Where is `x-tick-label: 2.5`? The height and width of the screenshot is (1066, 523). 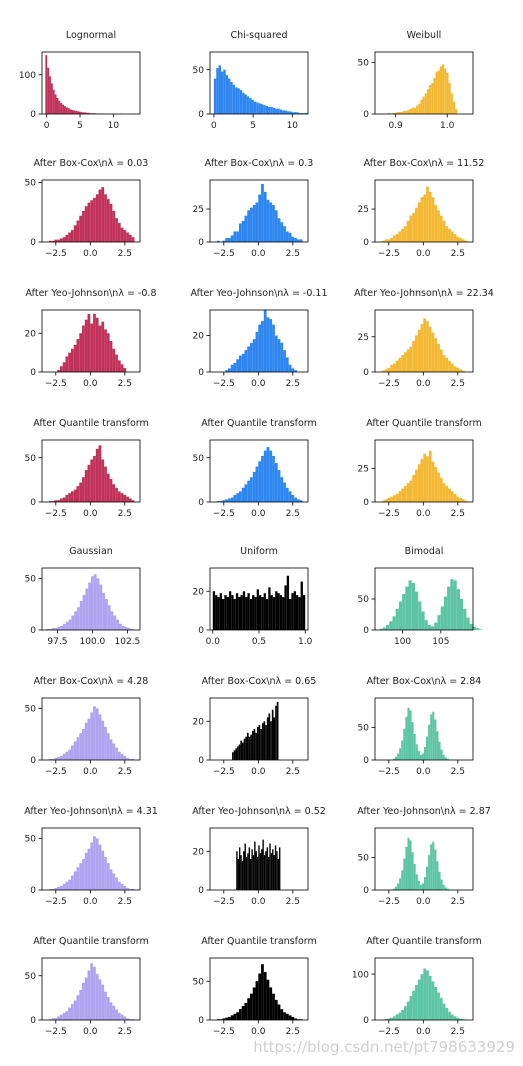 x-tick-label: 2.5 is located at coordinates (125, 1032).